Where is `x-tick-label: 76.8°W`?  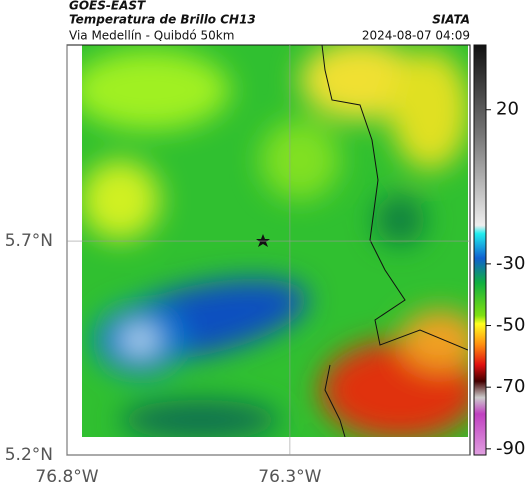
x-tick-label: 76.8°W is located at coordinates (66, 477).